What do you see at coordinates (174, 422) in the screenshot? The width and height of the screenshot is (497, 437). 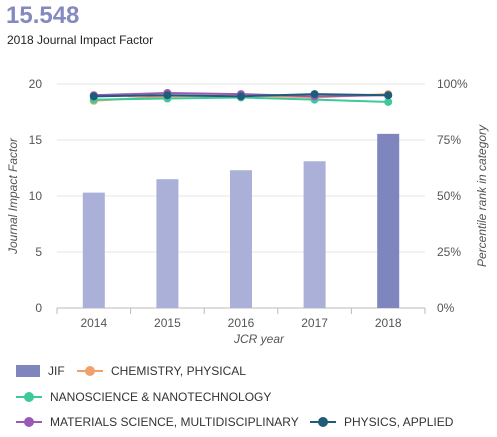 I see `legend-label: MATERIALS SCIENCE, MULTIDISCIPLINARY` at bounding box center [174, 422].